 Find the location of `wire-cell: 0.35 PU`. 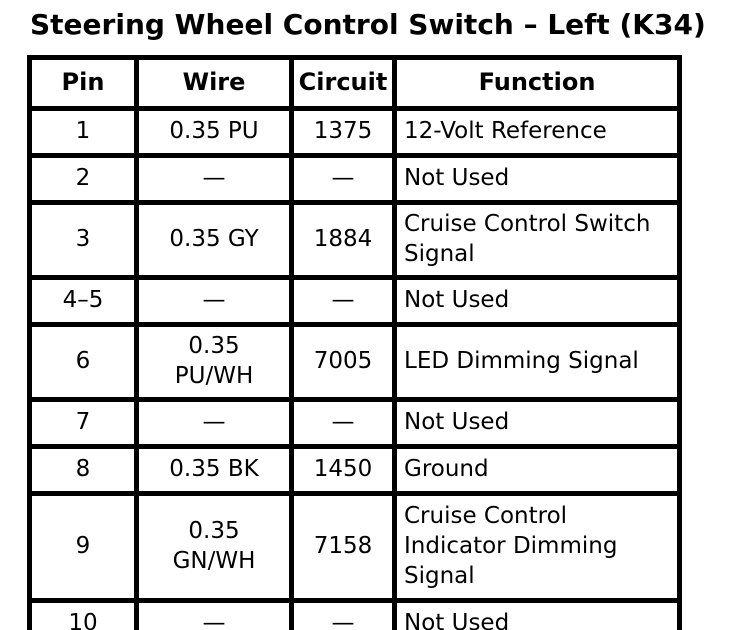

wire-cell: 0.35 PU is located at coordinates (214, 132).